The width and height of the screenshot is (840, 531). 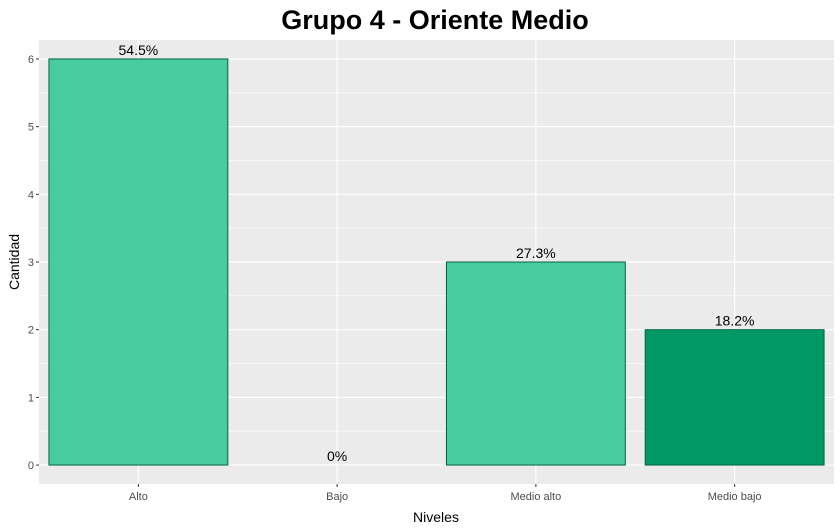 I want to click on x-axis-title: Niveles, so click(x=436, y=517).